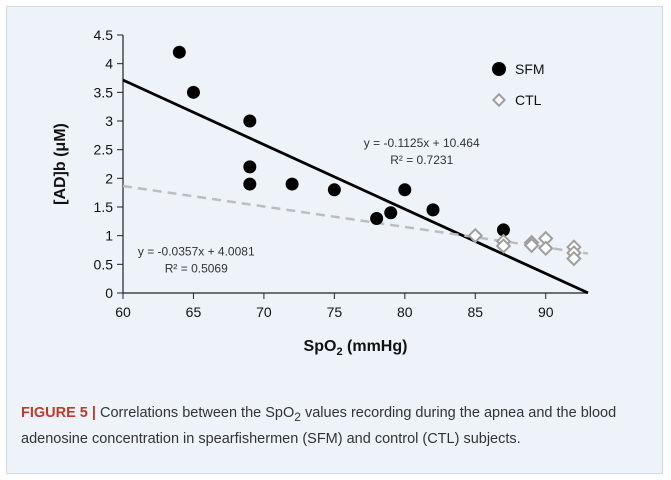 The height and width of the screenshot is (480, 671). What do you see at coordinates (356, 348) in the screenshot?
I see `x-axis-title: SpO2 (mmHg)` at bounding box center [356, 348].